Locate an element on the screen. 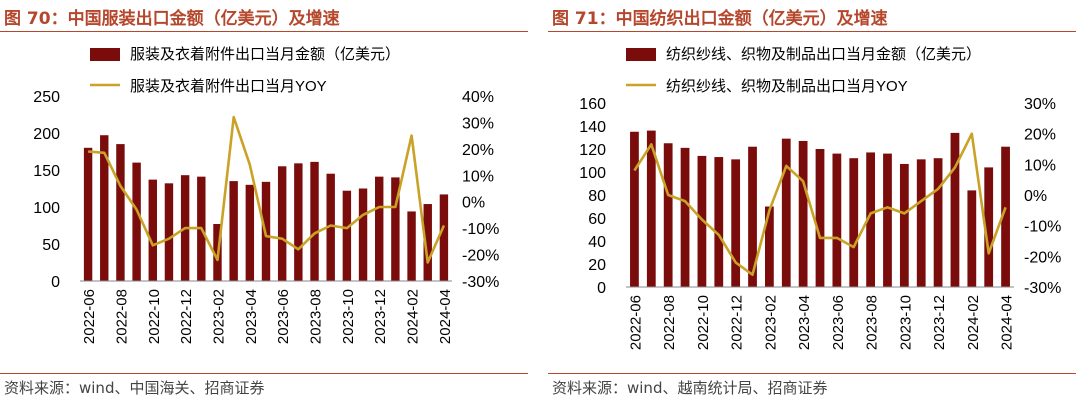  legend-bar-label: 纺织纱线、织物及制品出口当月金额（亿美元） is located at coordinates (823, 54).